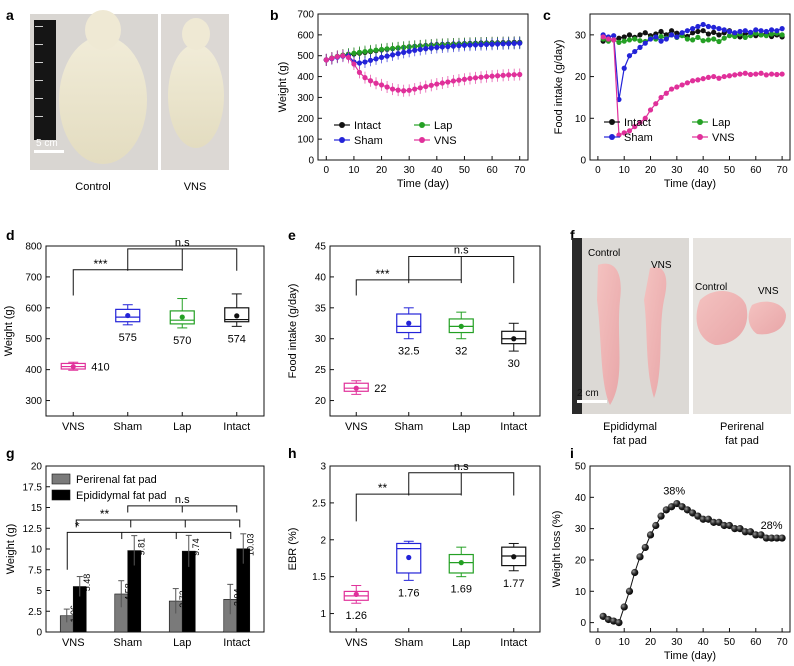 The width and height of the screenshot is (794, 666). Describe the element at coordinates (408, 352) in the screenshot. I see `value-label: 32.5` at that location.